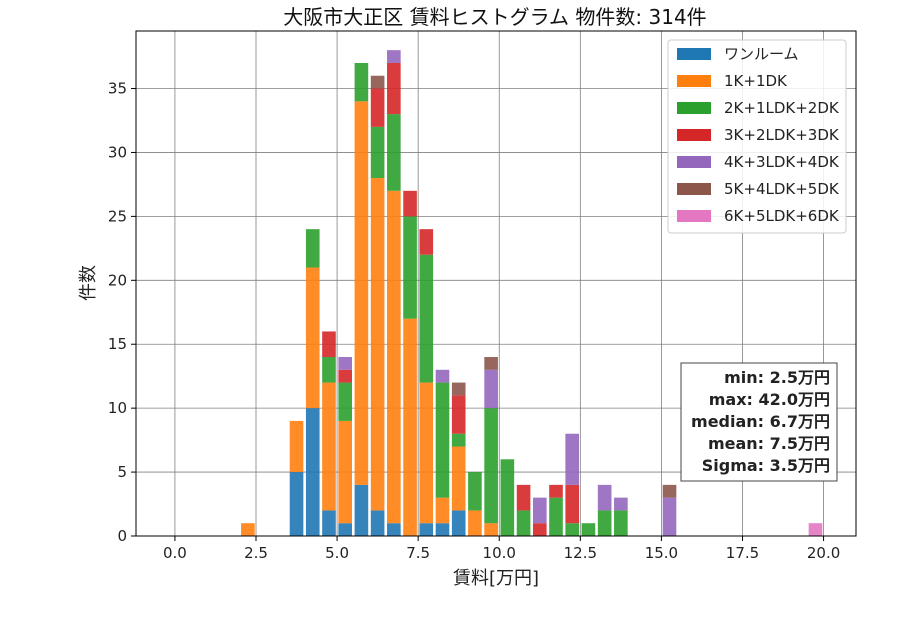 The width and height of the screenshot is (900, 630). Describe the element at coordinates (88, 283) in the screenshot. I see `y-axis-label: 件数` at that location.